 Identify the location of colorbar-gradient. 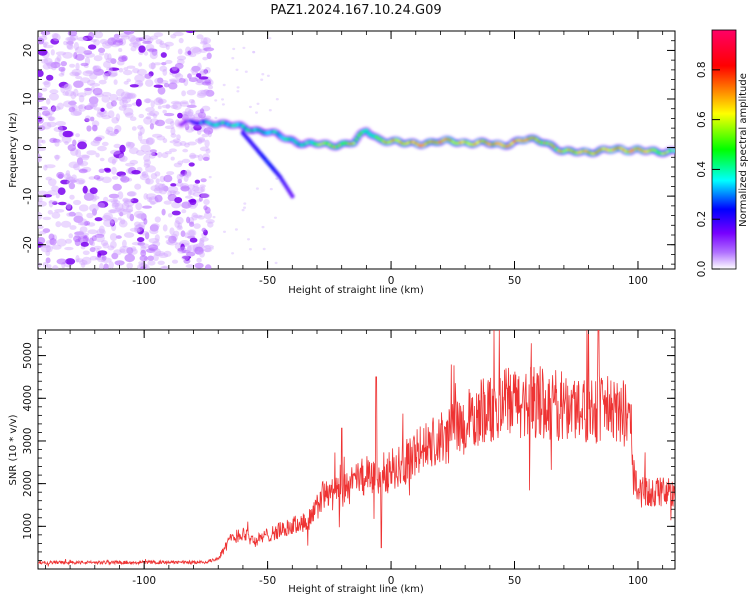
(724, 149).